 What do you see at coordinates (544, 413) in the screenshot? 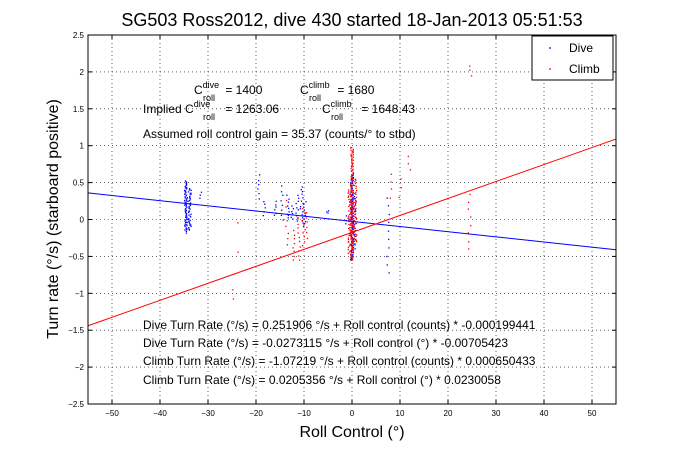
I see `x-tick-label: 40` at bounding box center [544, 413].